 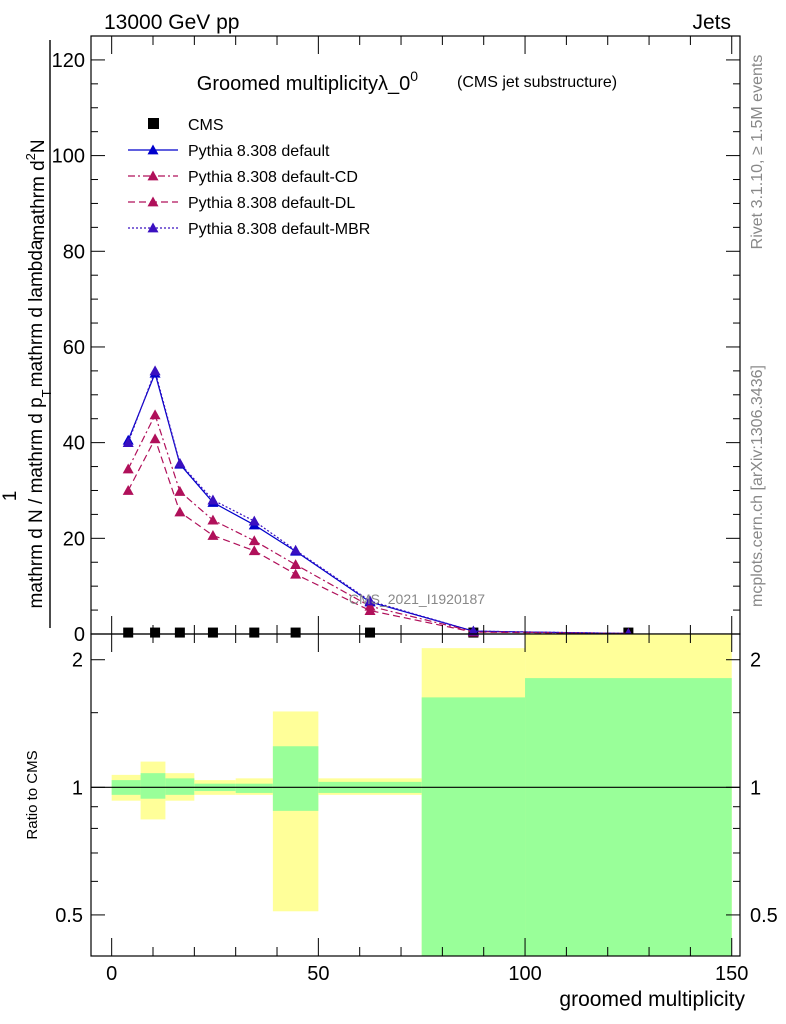 What do you see at coordinates (79, 635) in the screenshot?
I see `y-tick-label: 0` at bounding box center [79, 635].